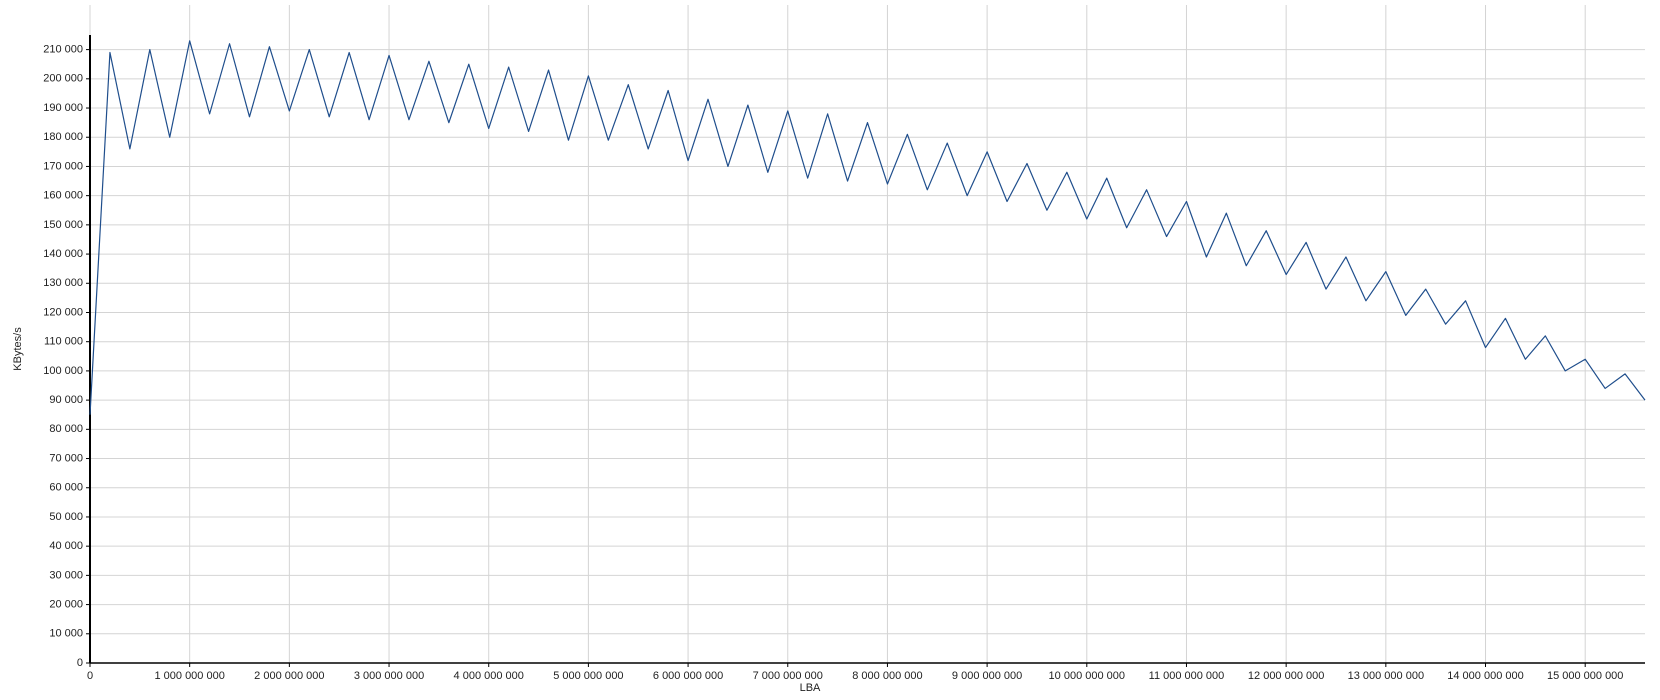 The image size is (1660, 700). I want to click on y-tick-label: 50 000, so click(66, 517).